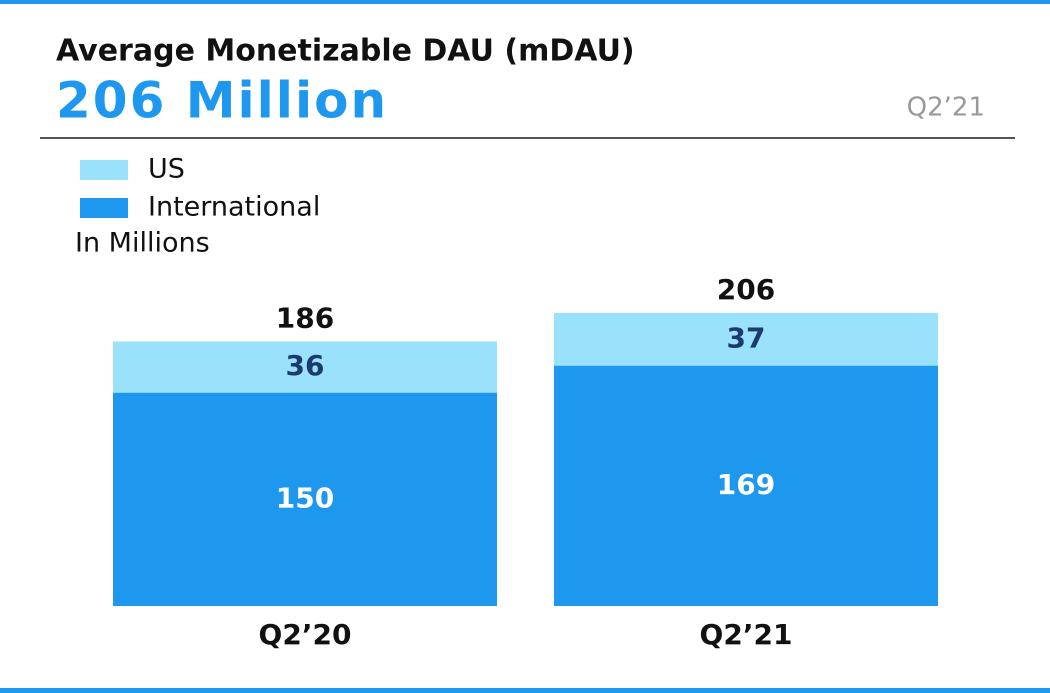  Describe the element at coordinates (305, 634) in the screenshot. I see `x-tick-label: Q2’20` at that location.